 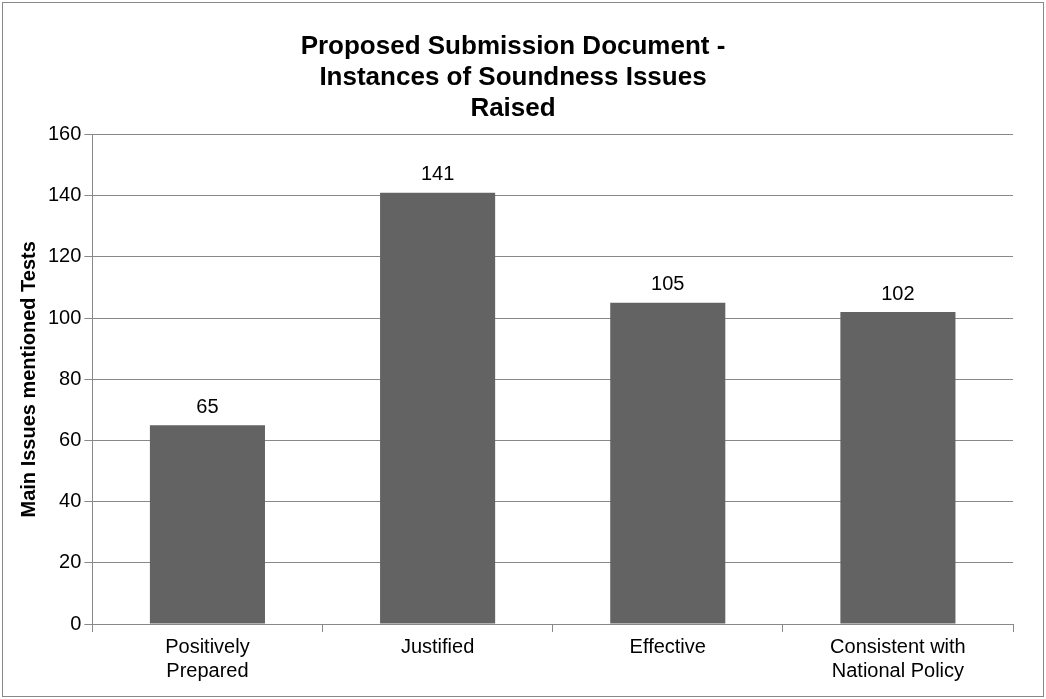 I want to click on y-tick-label: 0, so click(x=76, y=622).